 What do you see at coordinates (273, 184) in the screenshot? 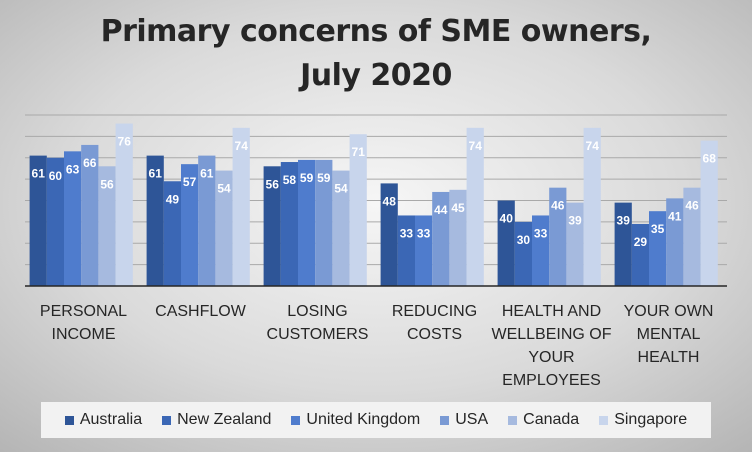
I see `data-label: 56` at bounding box center [273, 184].